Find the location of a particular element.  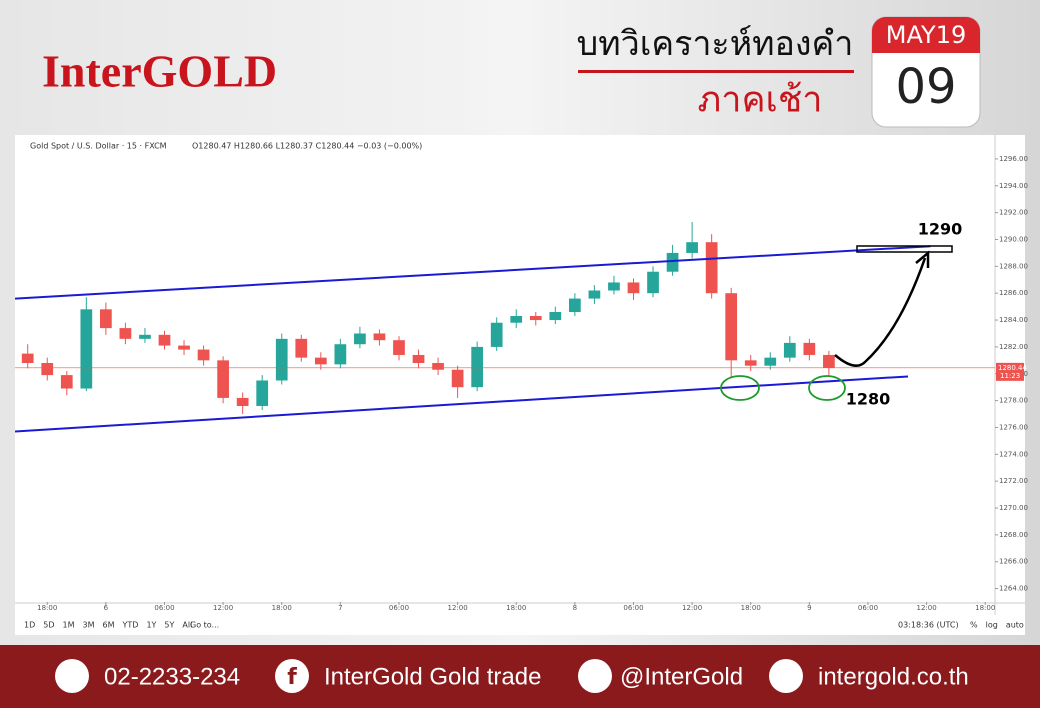

clock: 03:18:36 (UTC) is located at coordinates (928, 625).